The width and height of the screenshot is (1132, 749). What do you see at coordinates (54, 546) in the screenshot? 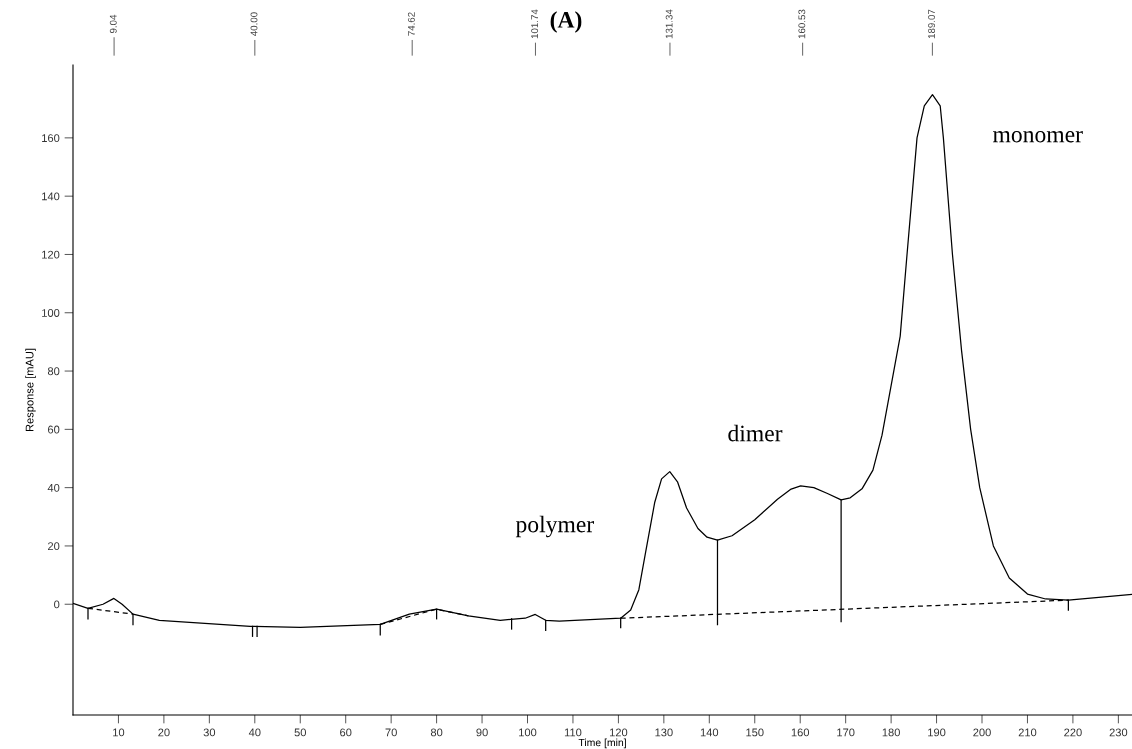
I see `y-tick-label: 20` at bounding box center [54, 546].